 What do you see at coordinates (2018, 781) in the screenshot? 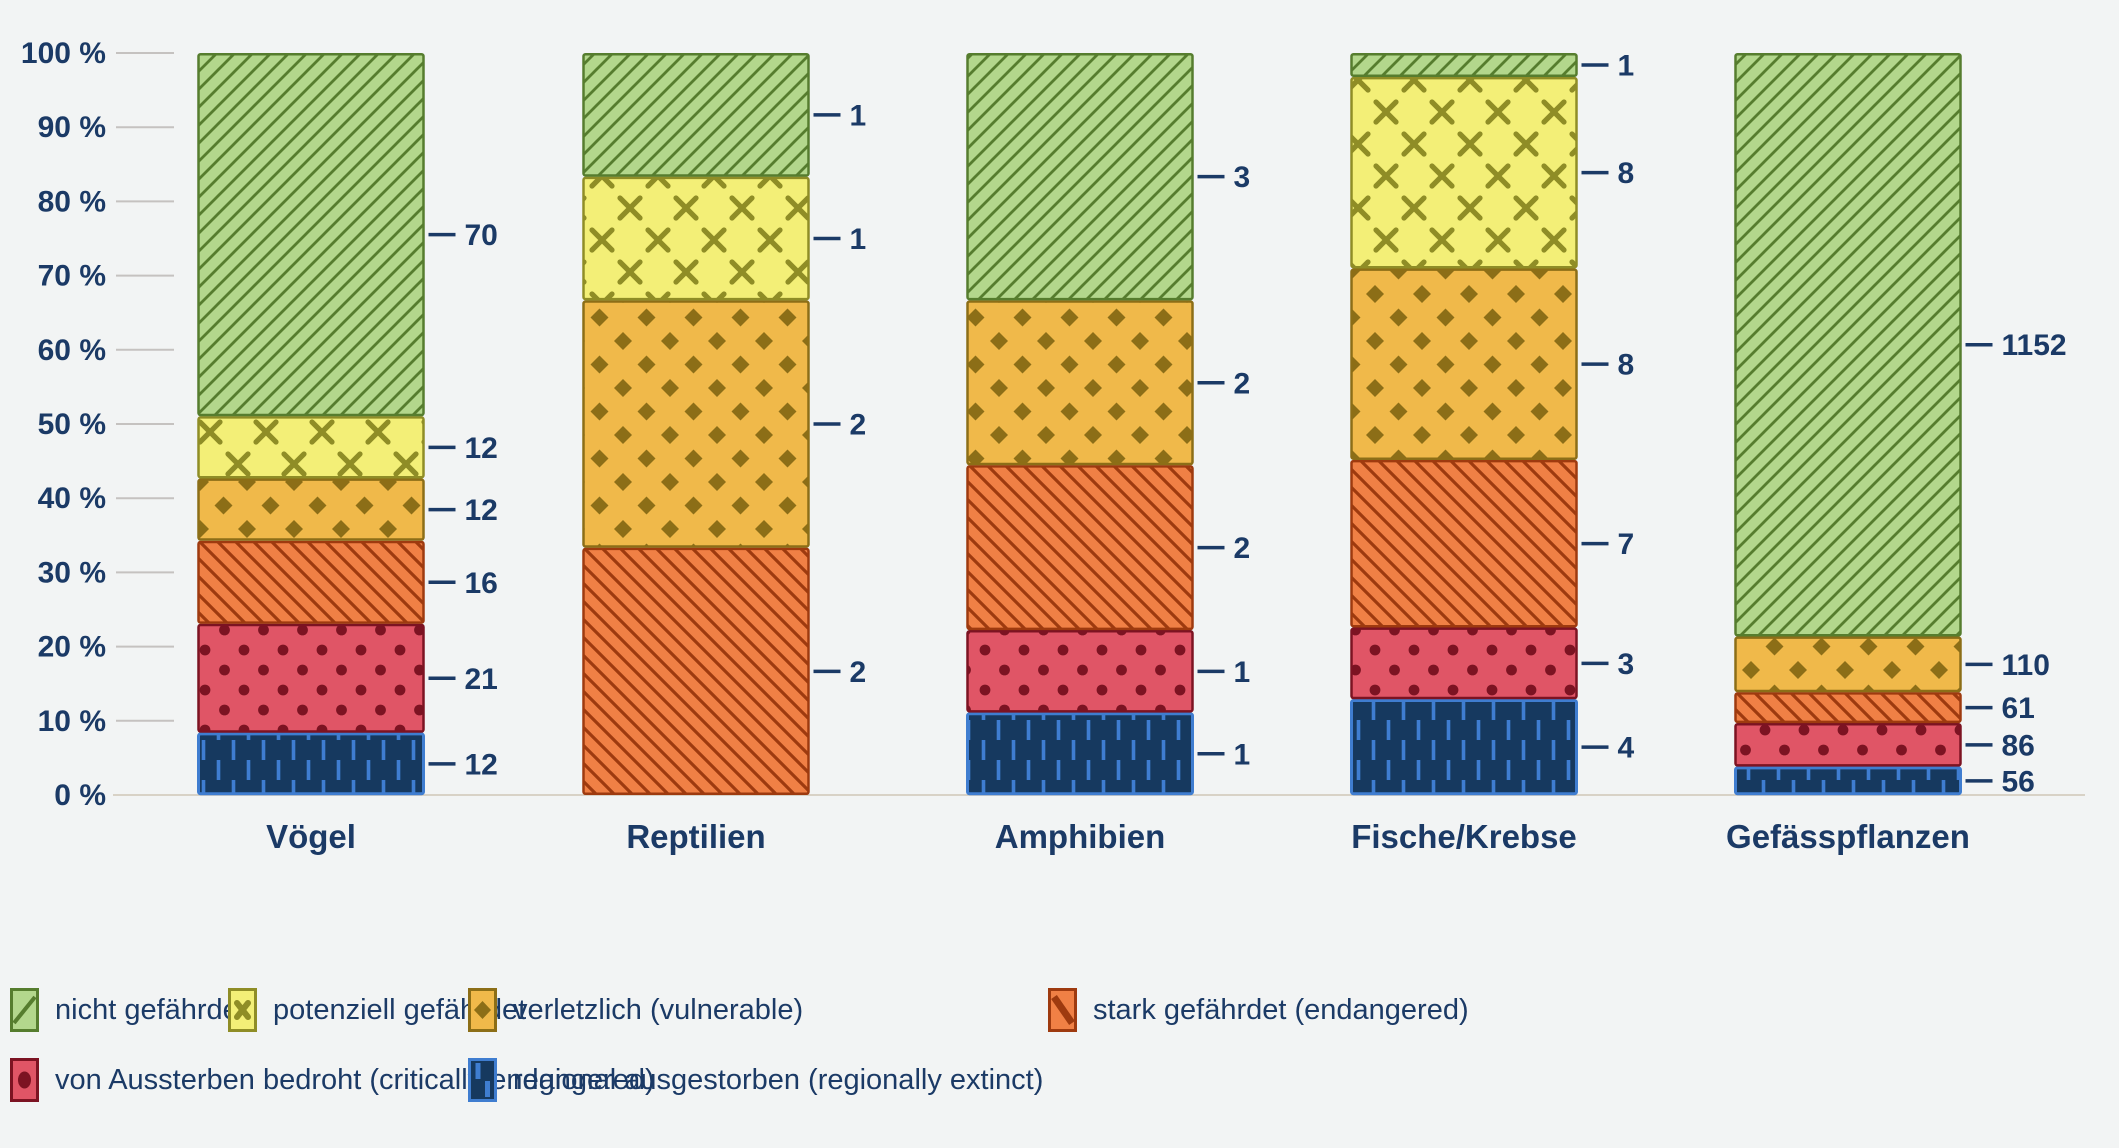
I see `value-label: 56` at bounding box center [2018, 781].